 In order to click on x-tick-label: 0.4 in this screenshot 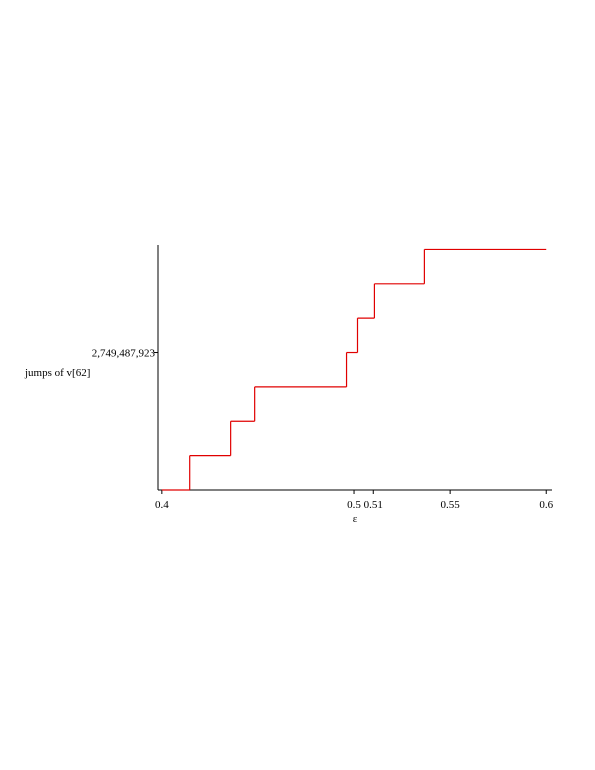, I will do `click(162, 505)`.